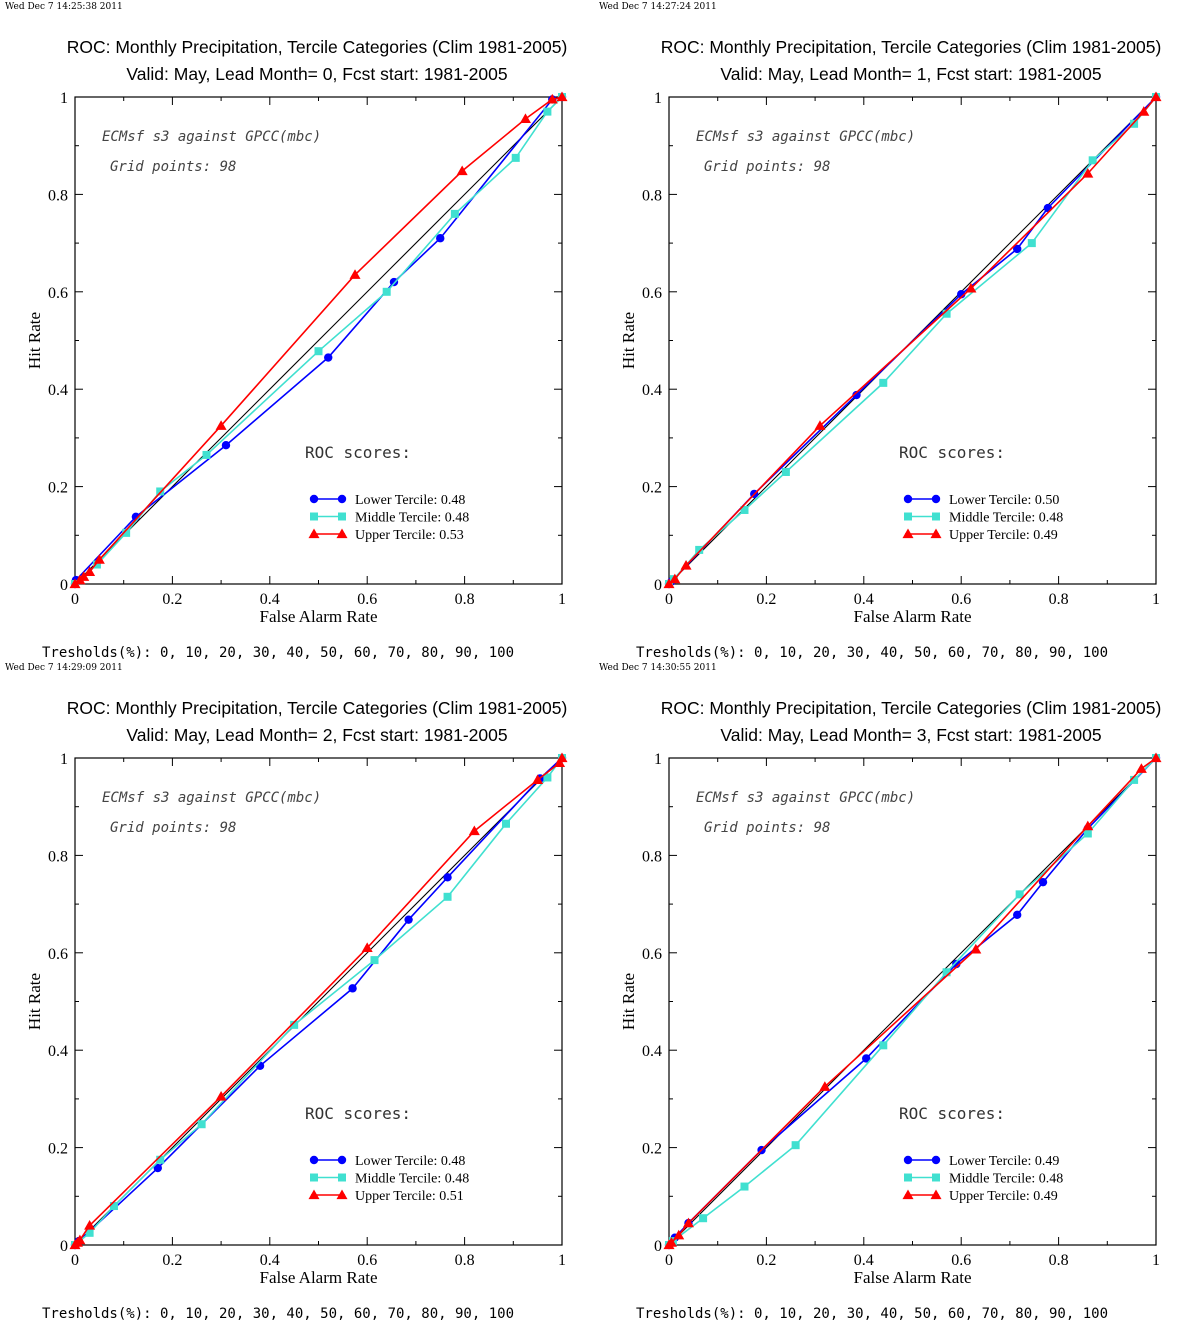 The image size is (1187, 1322). Describe the element at coordinates (1004, 1161) in the screenshot. I see `legend-label-lower: Lower Tercile: 0.49` at that location.